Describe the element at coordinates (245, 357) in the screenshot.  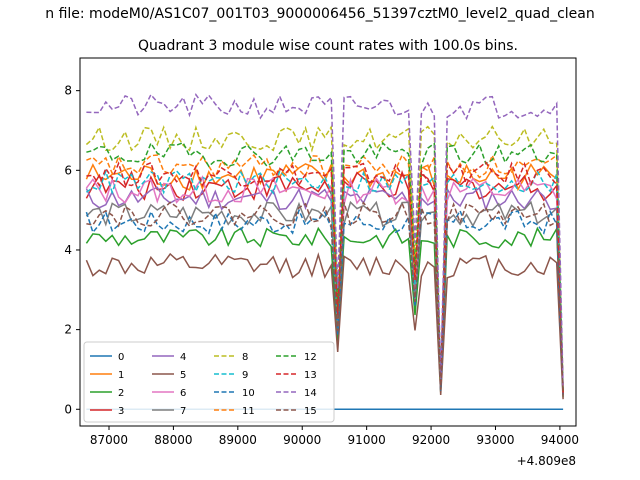
I see `legend-label: 8` at that location.